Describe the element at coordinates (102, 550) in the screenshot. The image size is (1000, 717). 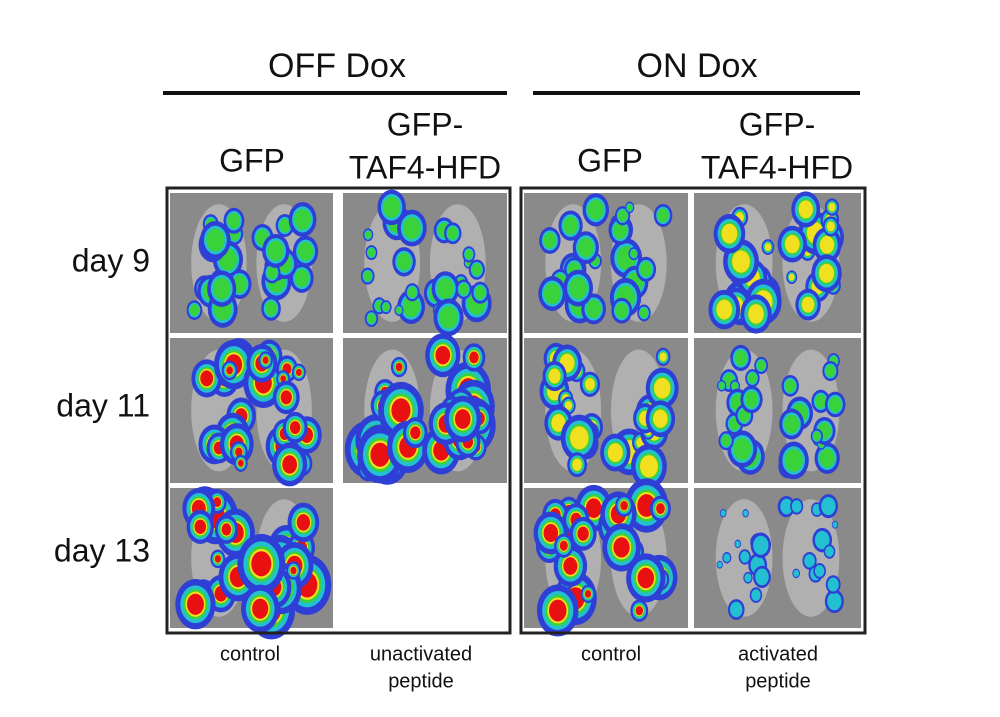
I see `row-label: day 13` at that location.